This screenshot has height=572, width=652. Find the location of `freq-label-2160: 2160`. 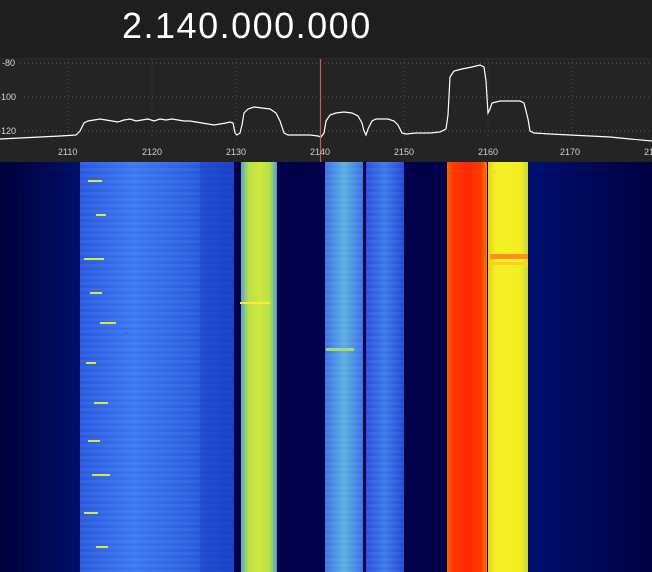

freq-label-2160: 2160 is located at coordinates (488, 152).